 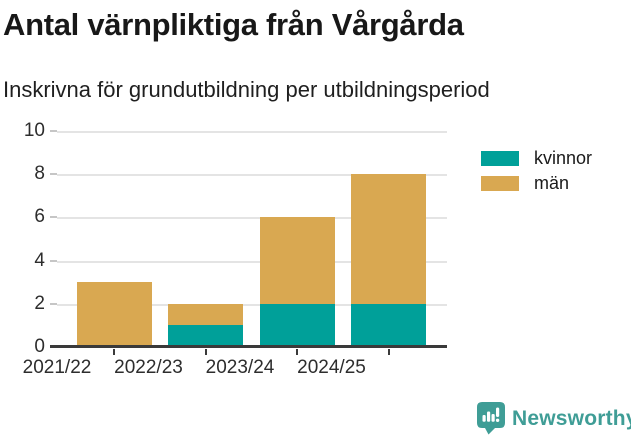 I want to click on y-axis: 0 2 4 6 8 10, so click(x=28, y=238).